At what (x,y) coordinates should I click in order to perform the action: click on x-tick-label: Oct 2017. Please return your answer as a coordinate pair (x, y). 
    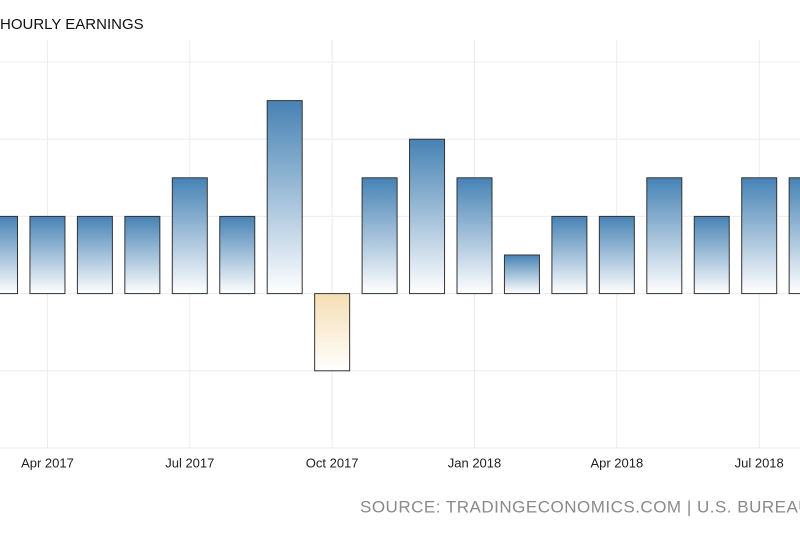
    Looking at the image, I should click on (332, 462).